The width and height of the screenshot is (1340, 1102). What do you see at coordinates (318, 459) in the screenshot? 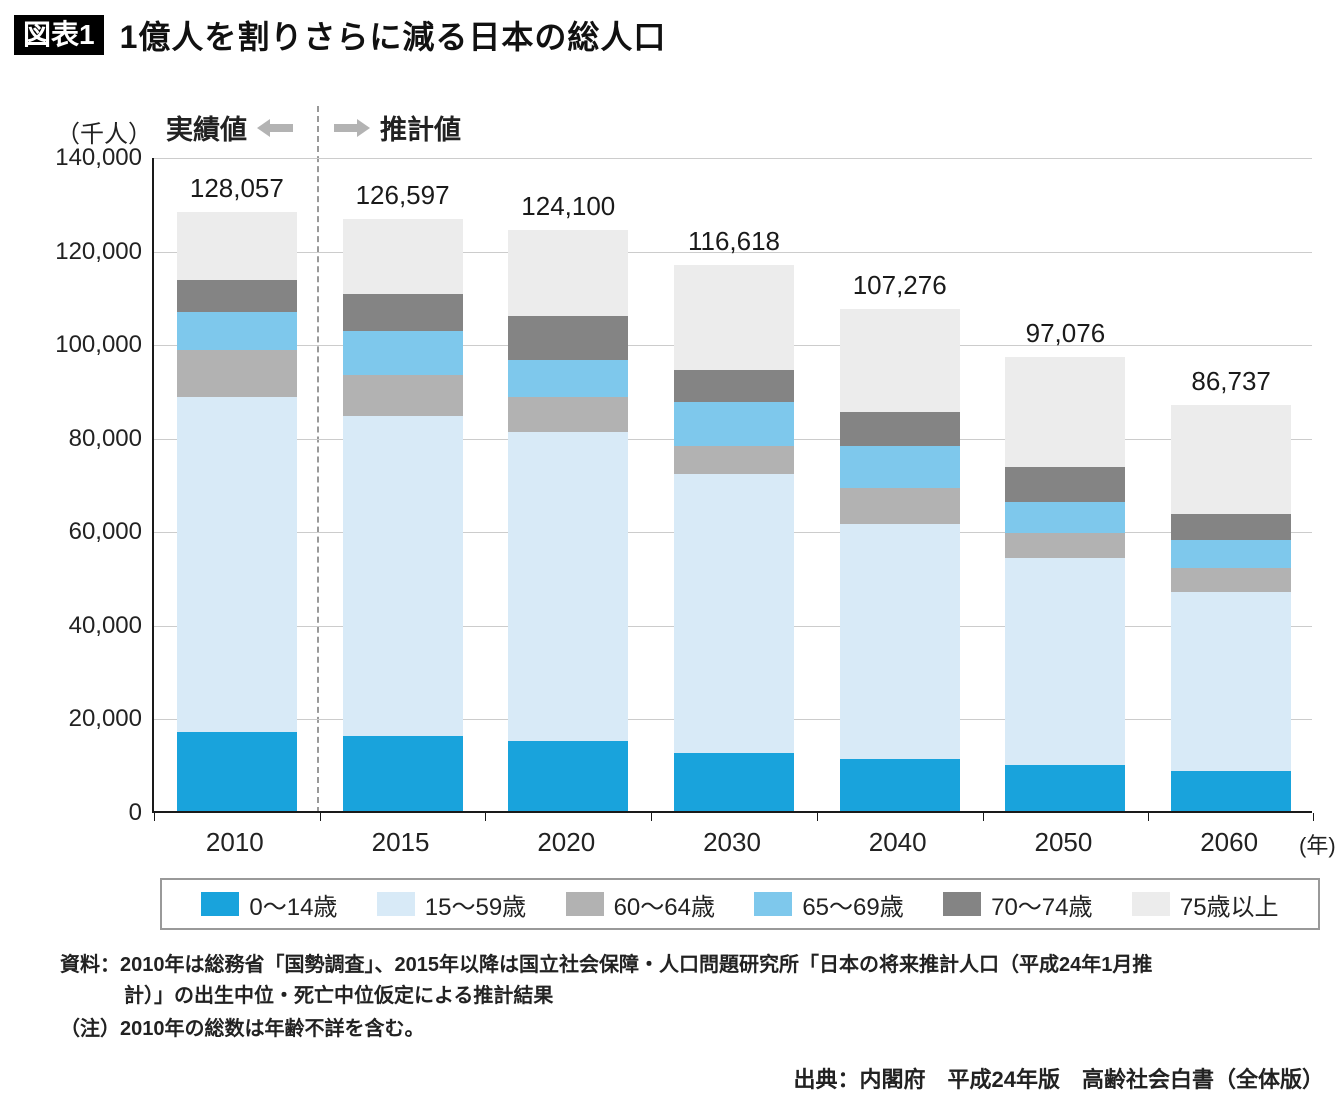
I see `actual-projection-divider` at bounding box center [318, 459].